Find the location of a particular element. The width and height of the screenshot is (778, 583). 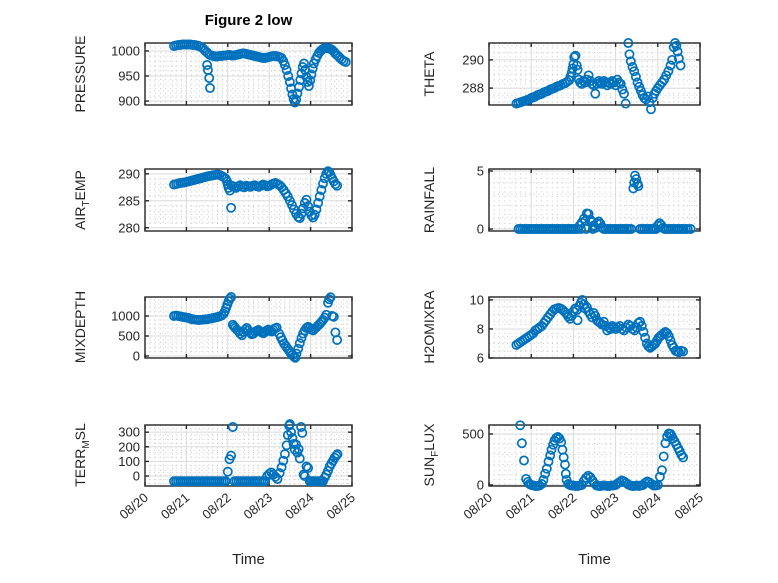

svg-text: 280 is located at coordinates (129, 227).